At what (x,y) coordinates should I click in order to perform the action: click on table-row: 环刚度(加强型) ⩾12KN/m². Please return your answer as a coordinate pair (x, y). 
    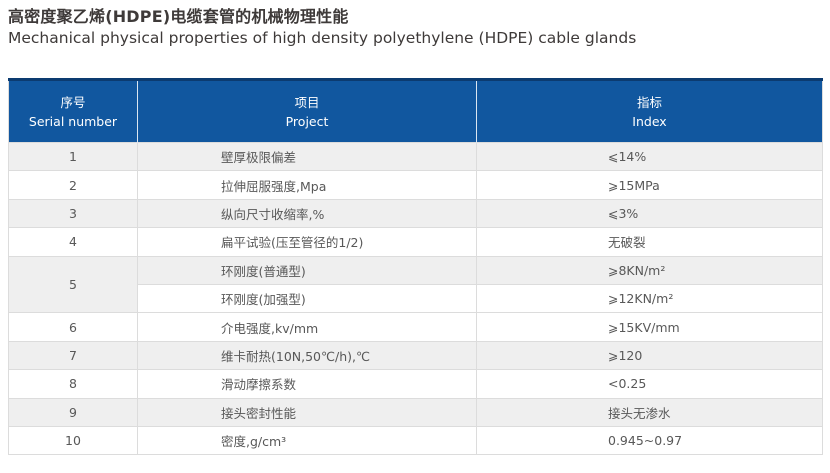
    Looking at the image, I should click on (416, 298).